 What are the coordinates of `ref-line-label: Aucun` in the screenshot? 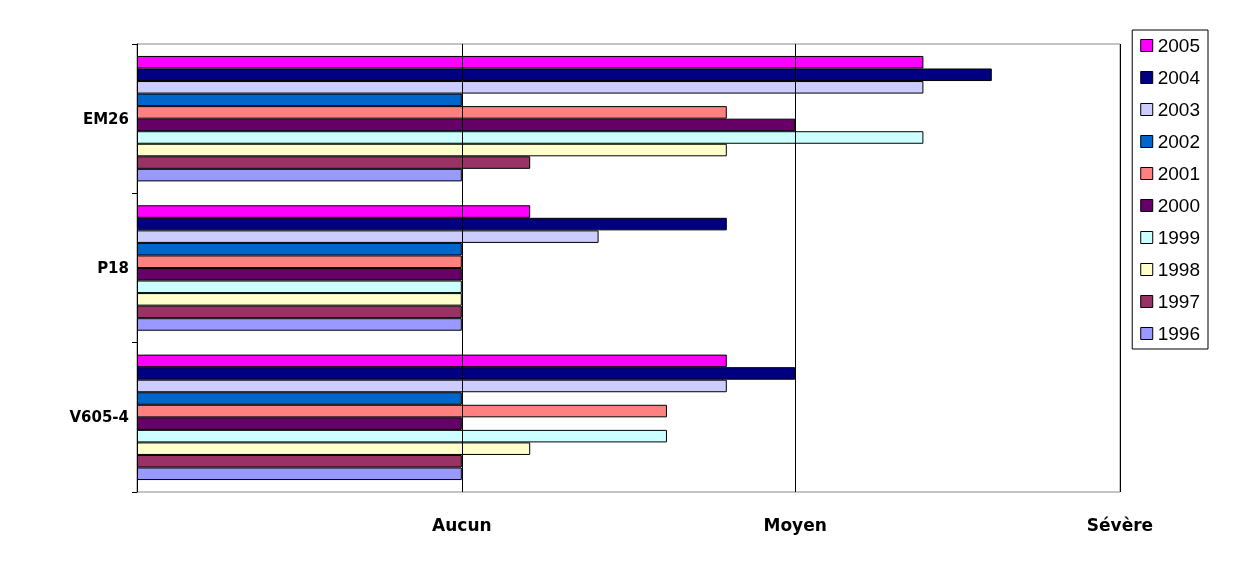 It's located at (462, 524).